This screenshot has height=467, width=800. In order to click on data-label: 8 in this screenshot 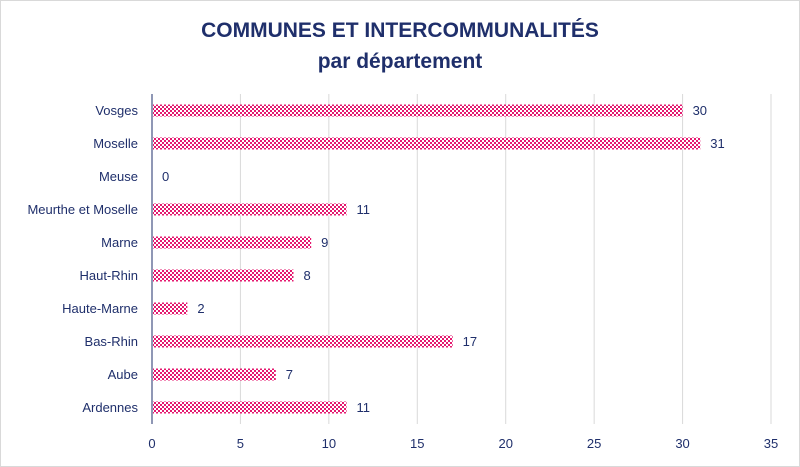, I will do `click(306, 275)`.